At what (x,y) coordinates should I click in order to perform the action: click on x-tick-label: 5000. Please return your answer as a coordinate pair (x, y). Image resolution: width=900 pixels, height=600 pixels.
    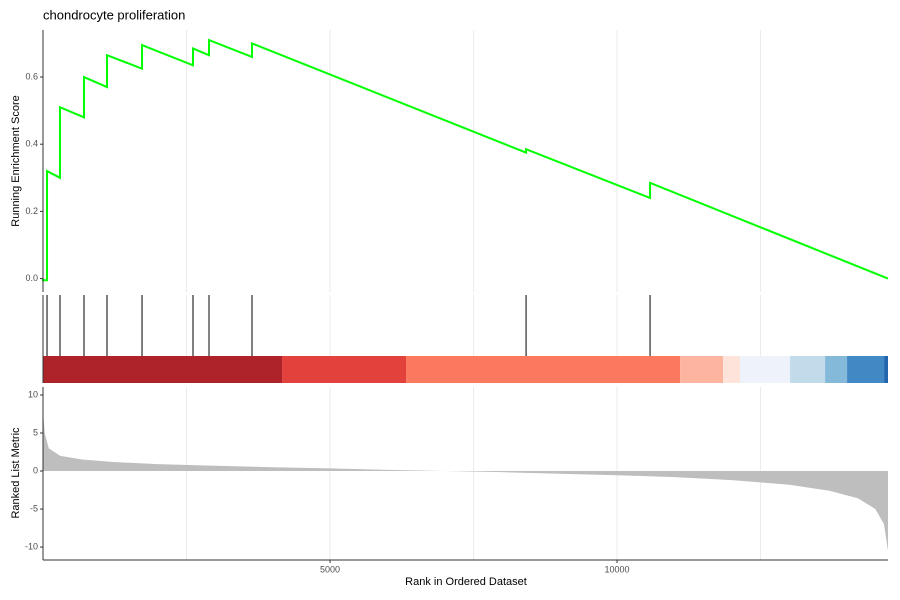
    Looking at the image, I should click on (330, 569).